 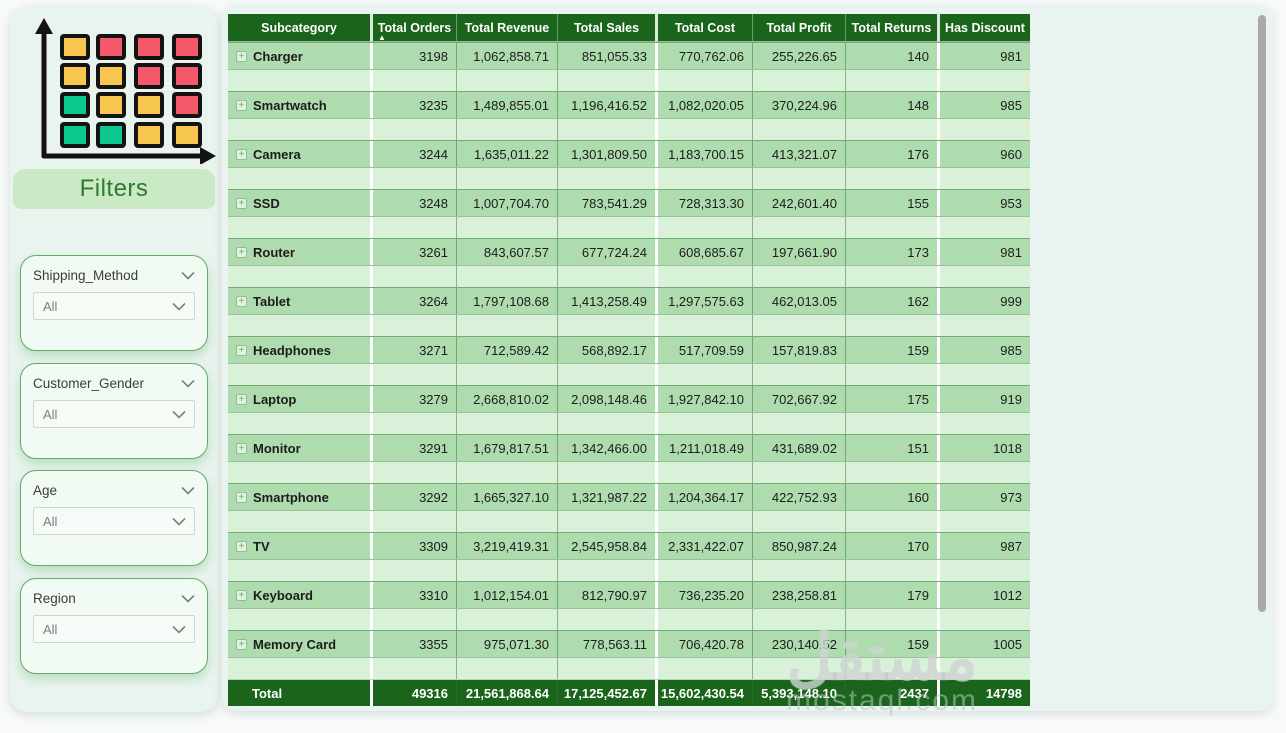 What do you see at coordinates (983, 301) in the screenshot?
I see `table-cell: 999` at bounding box center [983, 301].